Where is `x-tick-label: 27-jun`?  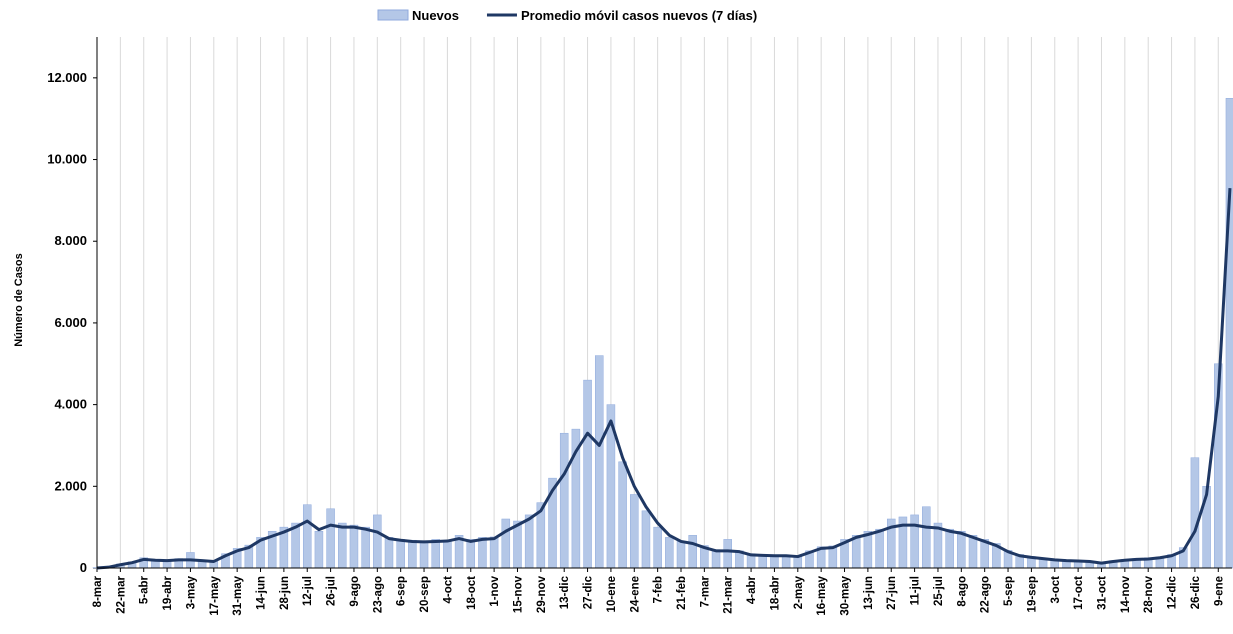
x-tick-label: 27-jun is located at coordinates (892, 593).